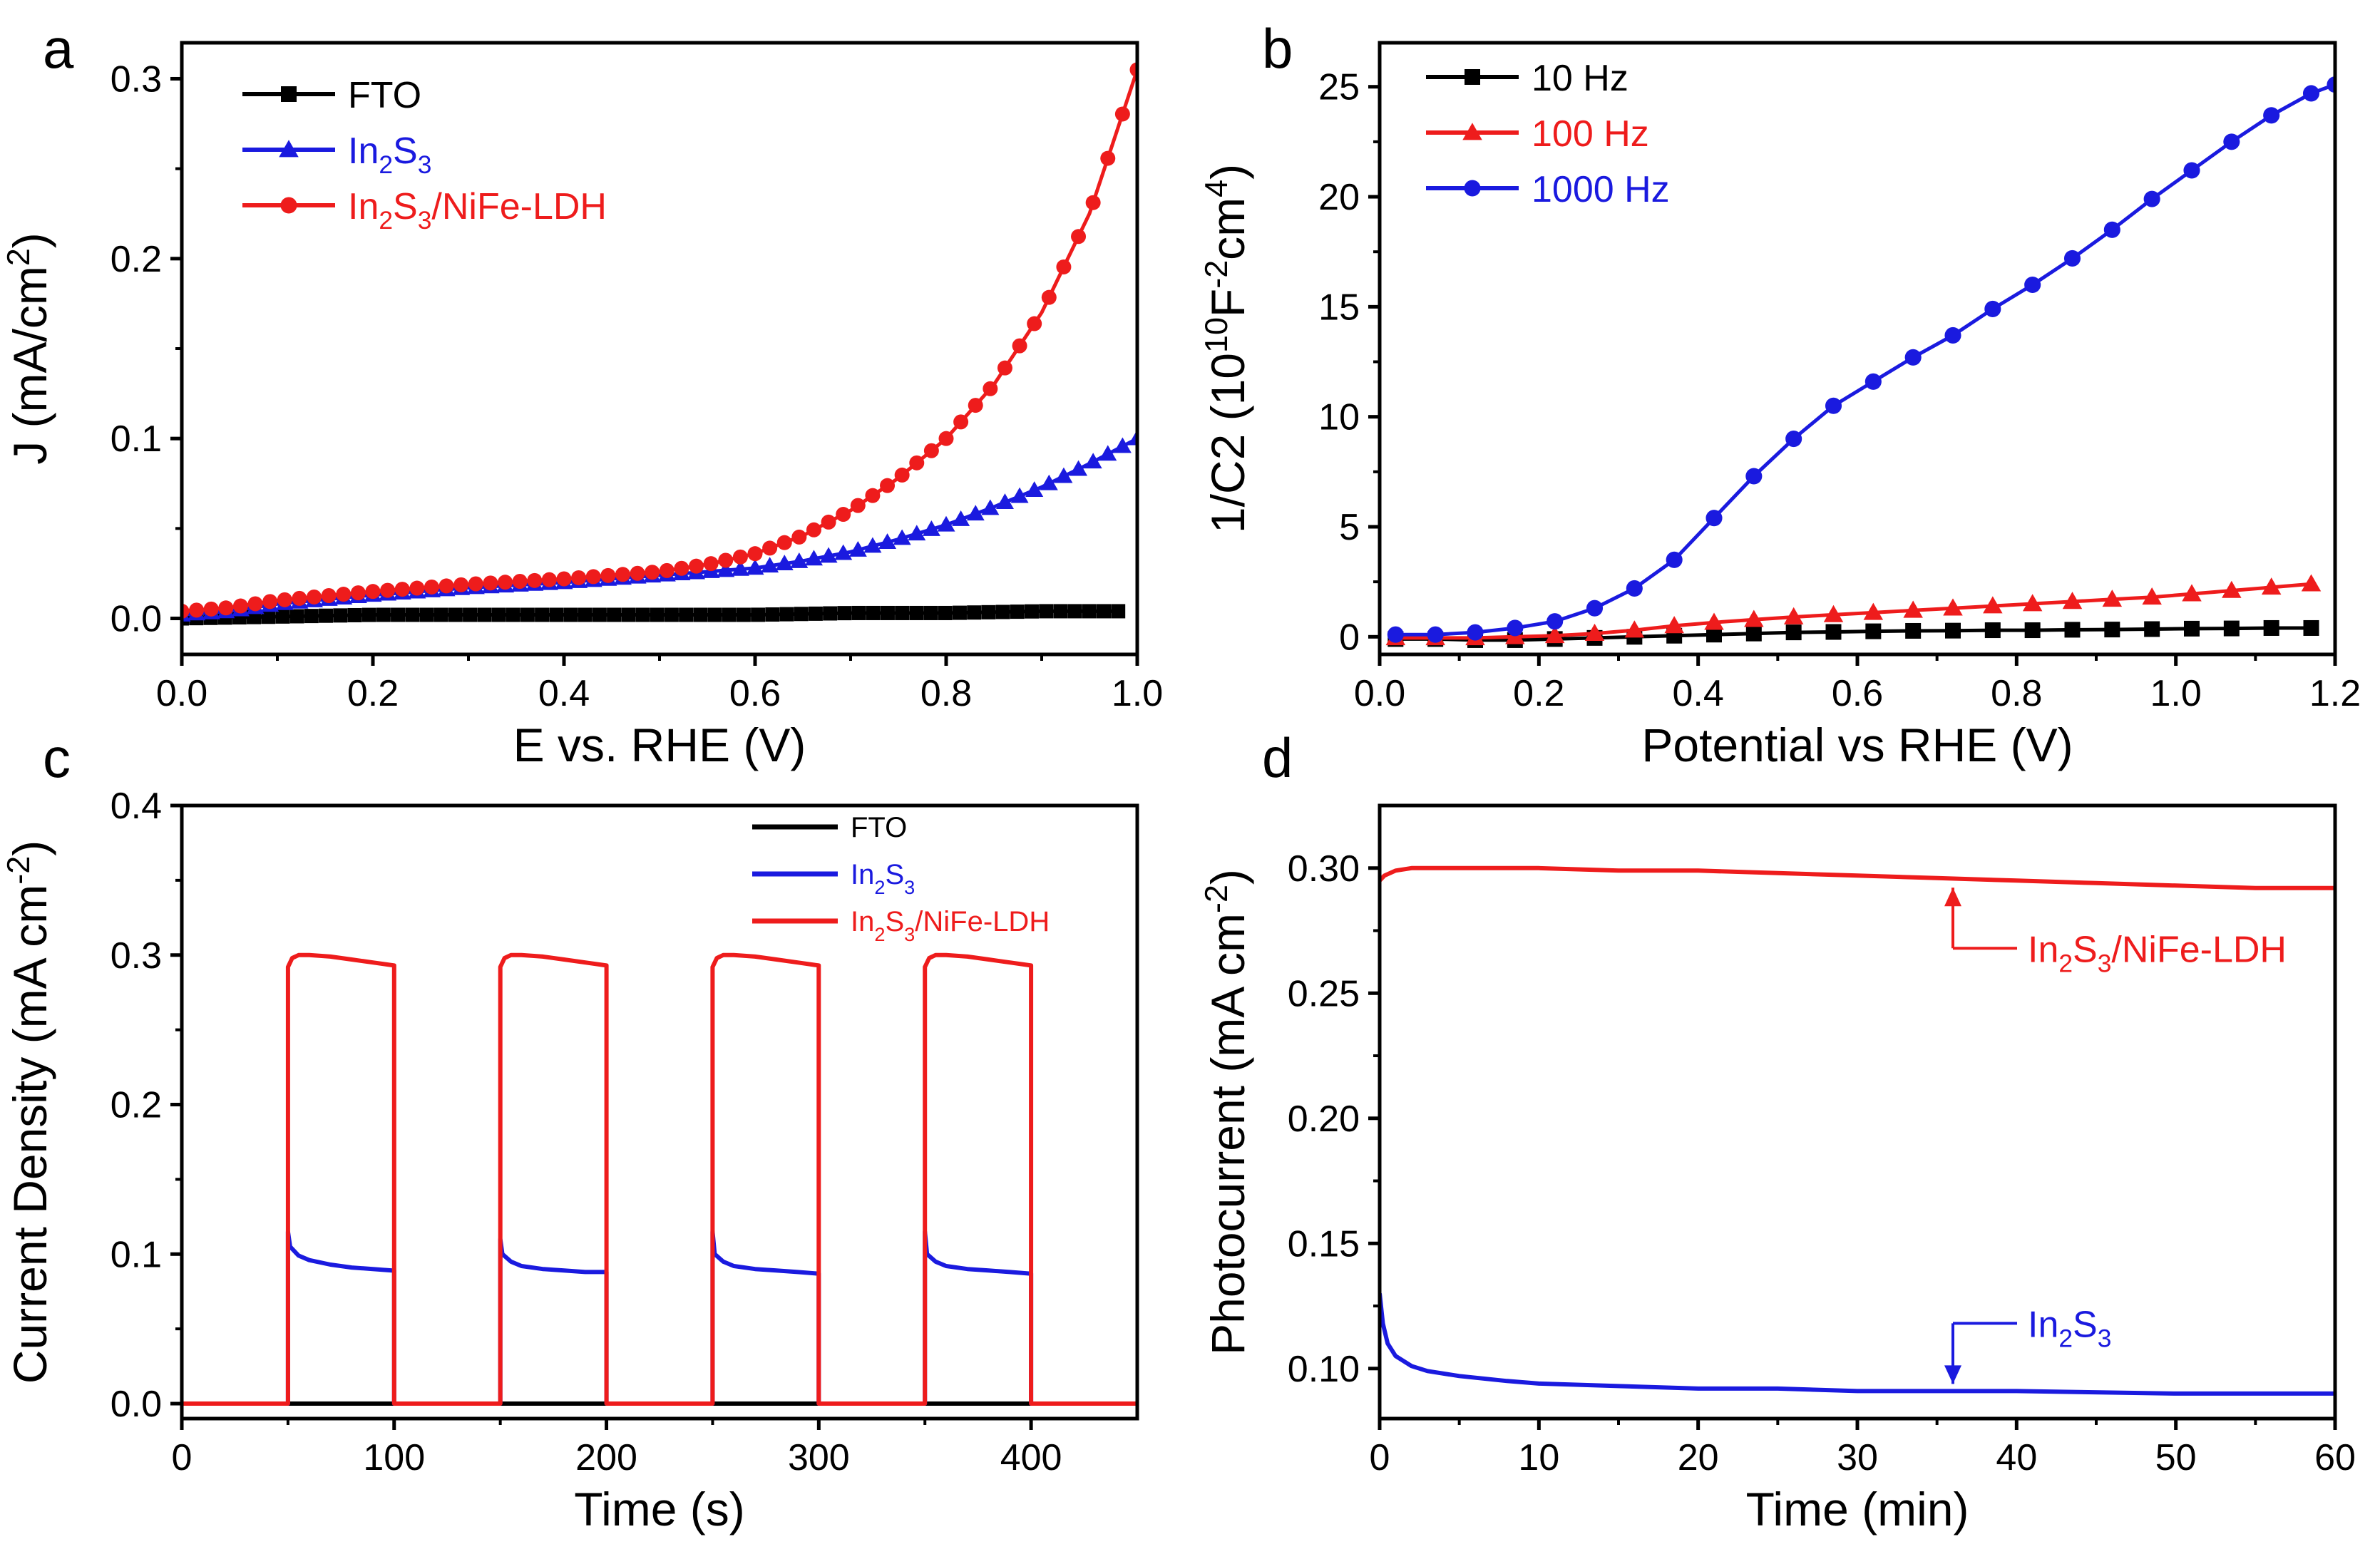 The image size is (2380, 1564). I want to click on x-tick-label-c-3: 300, so click(819, 1457).